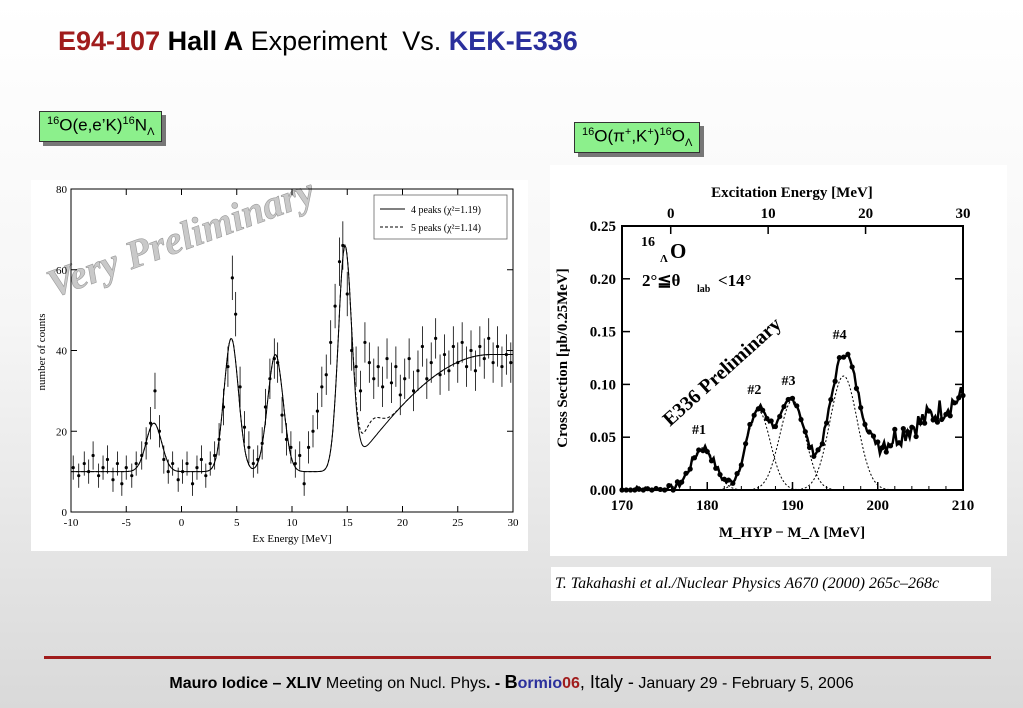 The width and height of the screenshot is (1023, 708). Describe the element at coordinates (517, 657) in the screenshot. I see `footer-divider` at that location.